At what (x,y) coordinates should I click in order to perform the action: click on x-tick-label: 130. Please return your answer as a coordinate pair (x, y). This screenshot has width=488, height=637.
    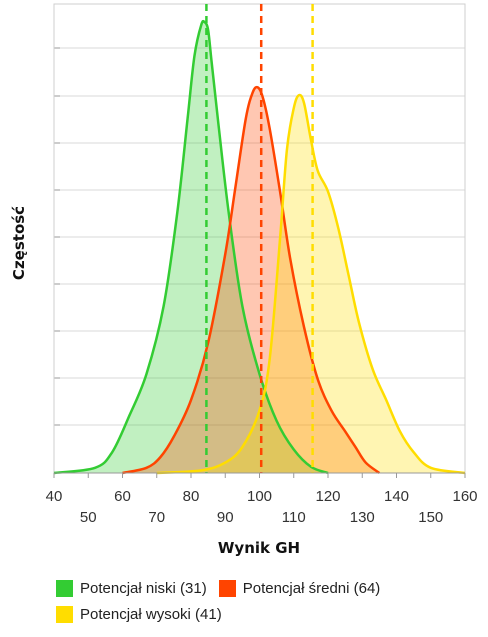
    Looking at the image, I should click on (362, 517).